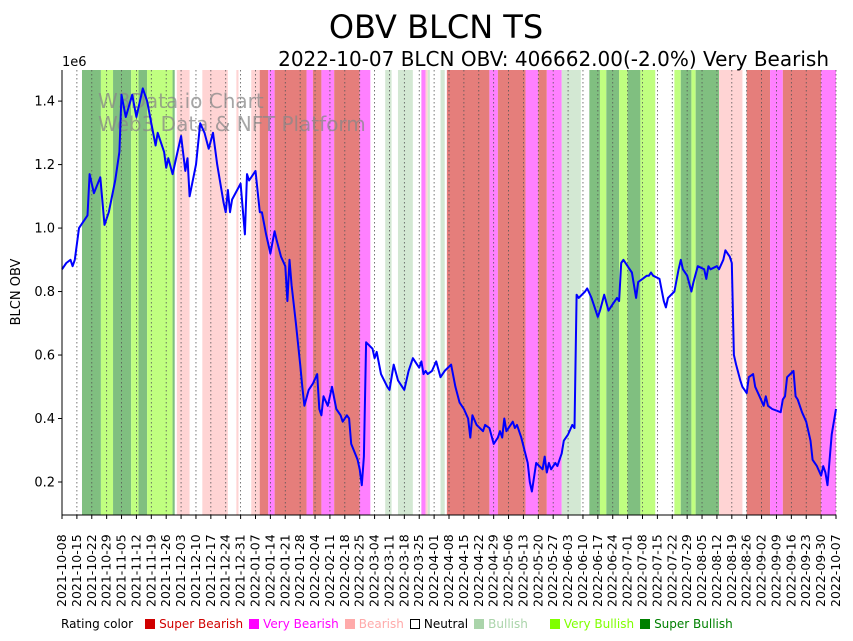 This screenshot has height=641, width=853. What do you see at coordinates (255, 570) in the screenshot?
I see `x-tick-label: 2022-01-07` at bounding box center [255, 570].